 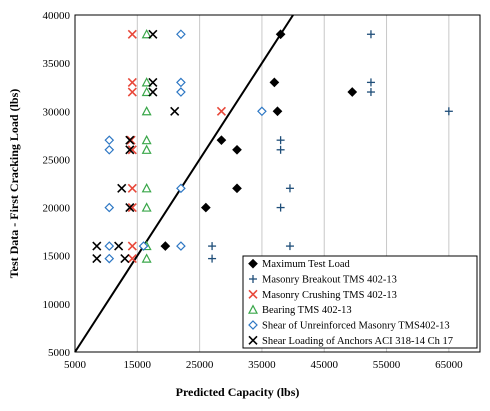 What do you see at coordinates (449, 365) in the screenshot?
I see `x-tick-label: 65000` at bounding box center [449, 365].